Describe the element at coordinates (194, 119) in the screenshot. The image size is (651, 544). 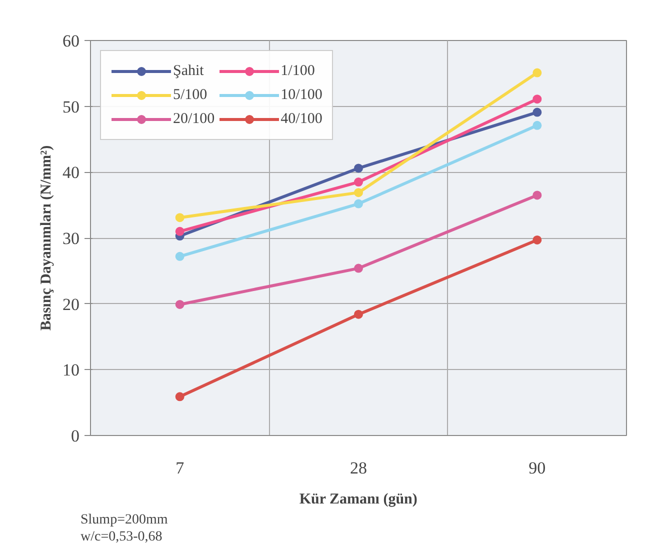
I see `legend-label: 20/100` at that location.